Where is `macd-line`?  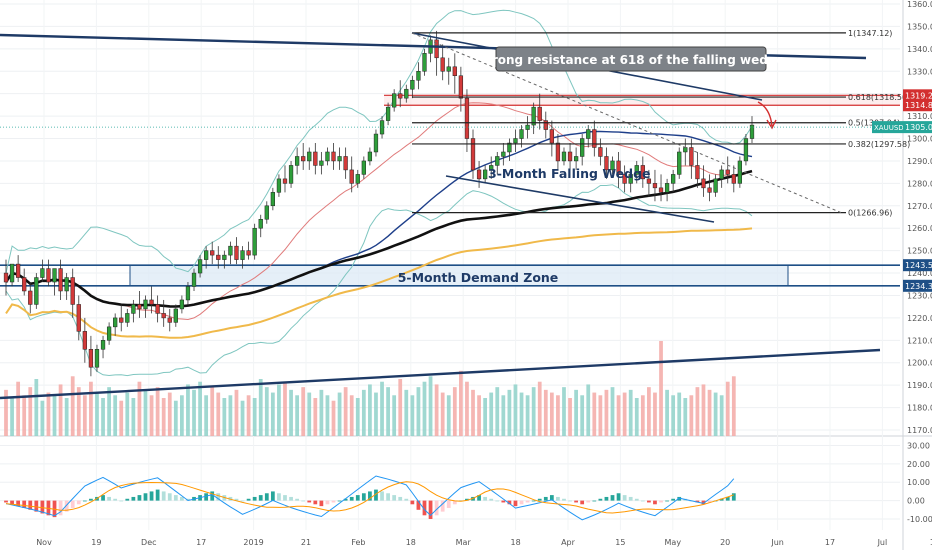 macd-line is located at coordinates (370, 498).